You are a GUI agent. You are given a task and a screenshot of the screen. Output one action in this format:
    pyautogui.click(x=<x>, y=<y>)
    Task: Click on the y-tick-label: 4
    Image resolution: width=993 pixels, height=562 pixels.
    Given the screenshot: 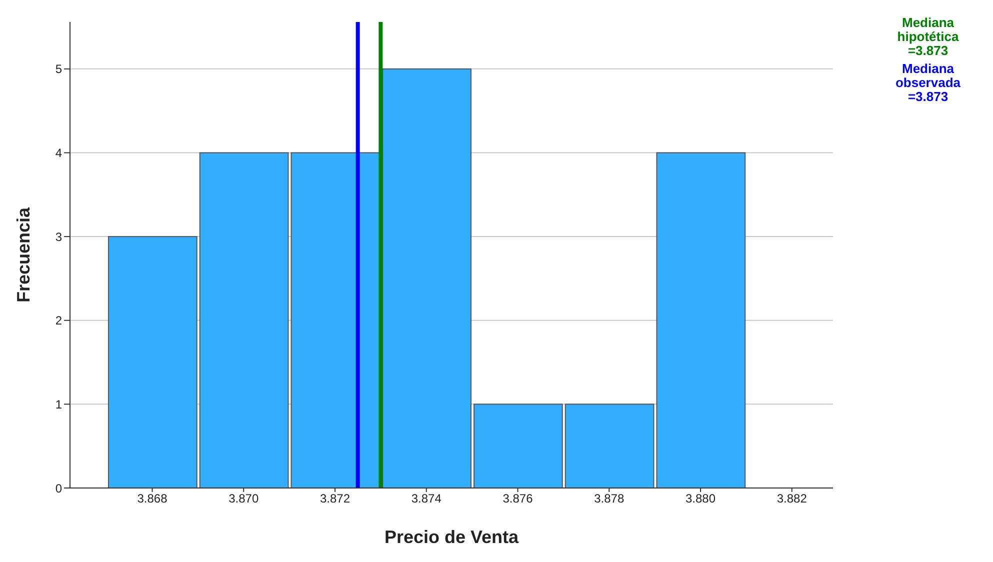 What is the action you would take?
    pyautogui.click(x=58, y=153)
    